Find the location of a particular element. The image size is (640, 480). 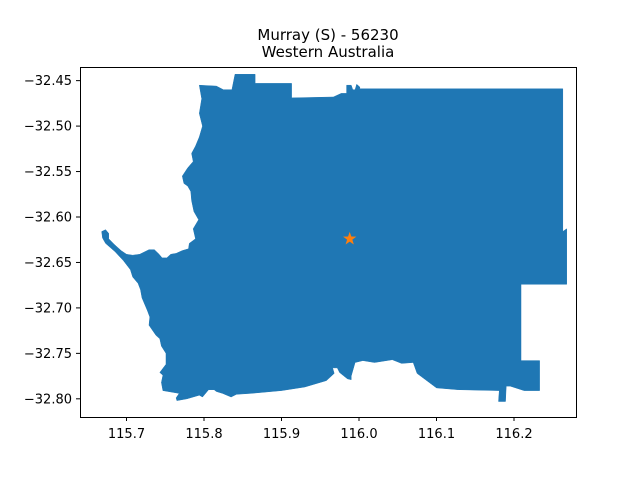

y-tick-label: −32.60 is located at coordinates (48, 218).